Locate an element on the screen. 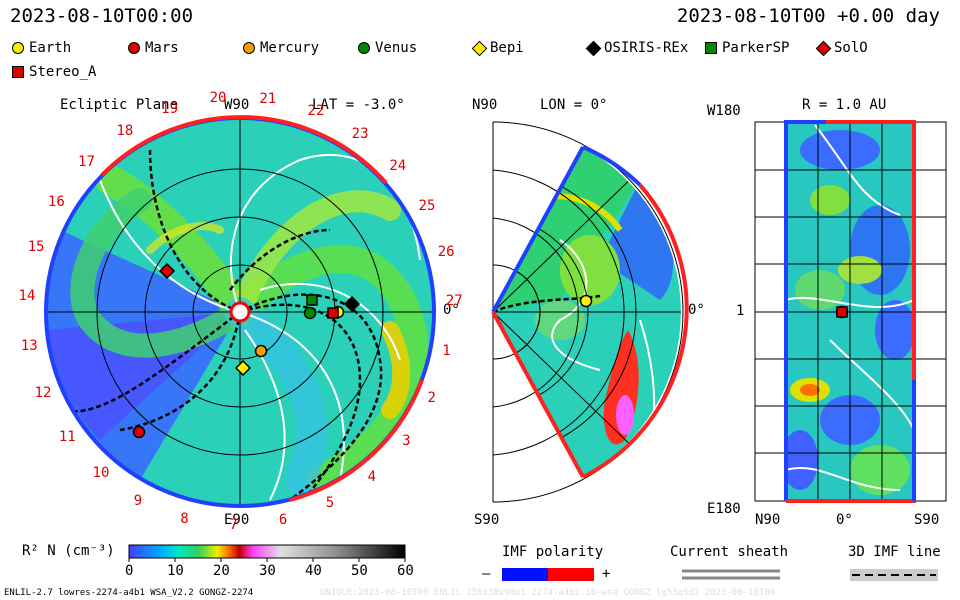 Image resolution: width=960 pixels, height=600 pixels. ecliptic-bottom-label: E90 is located at coordinates (237, 520).